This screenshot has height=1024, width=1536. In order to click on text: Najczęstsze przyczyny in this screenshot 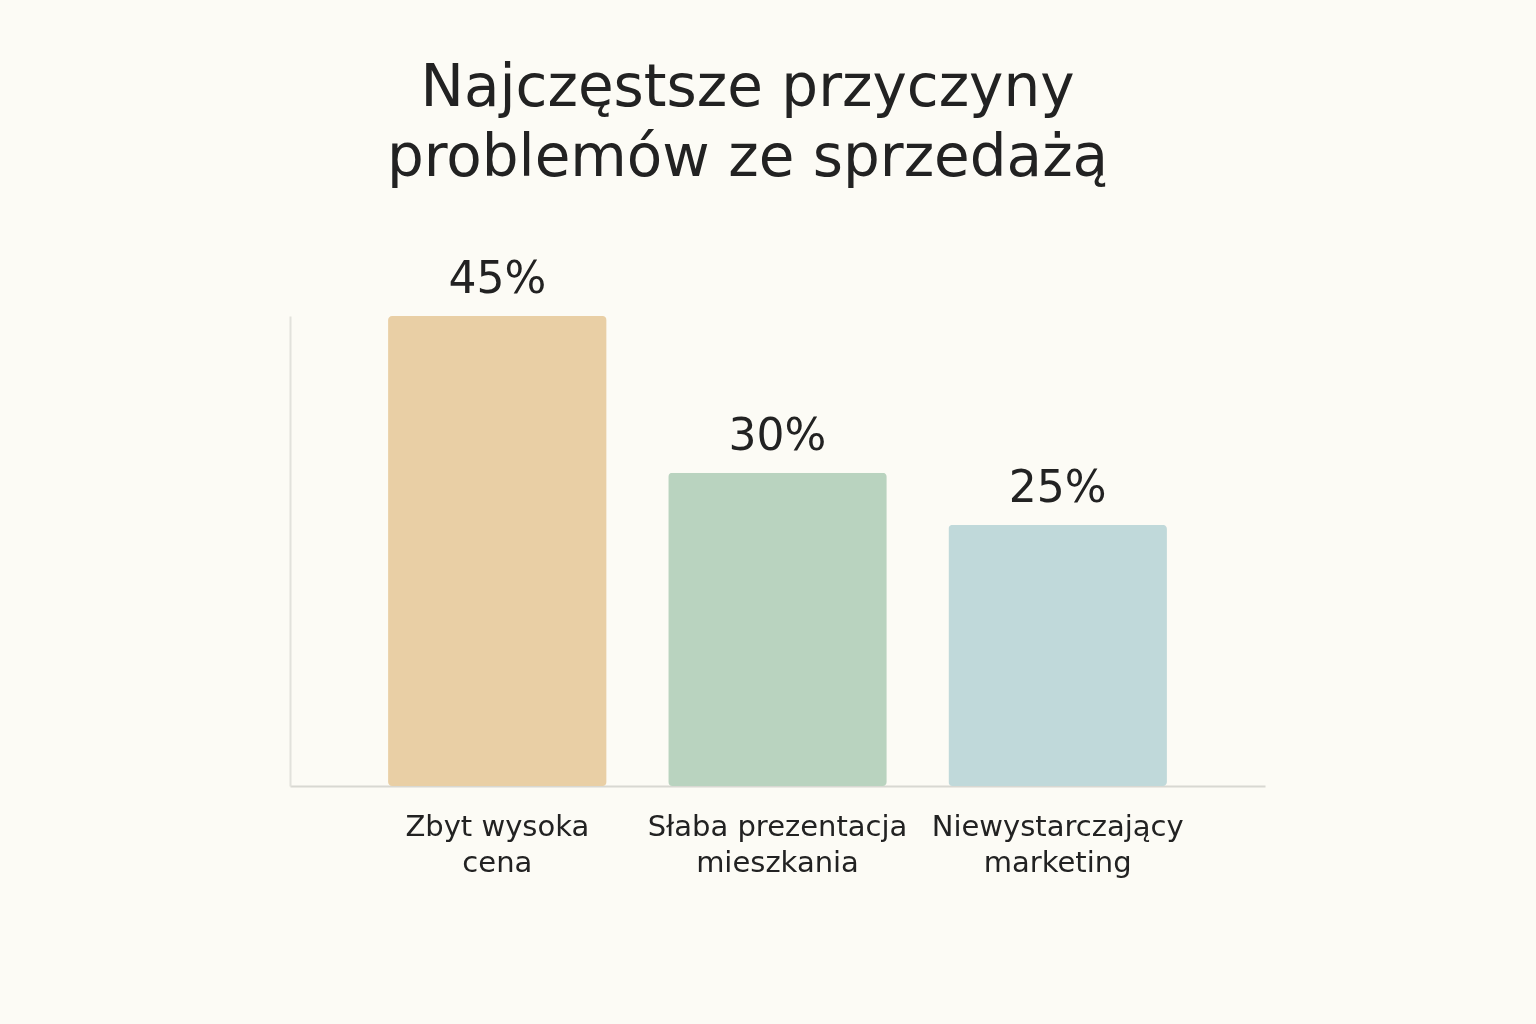, I will do `click(747, 86)`.